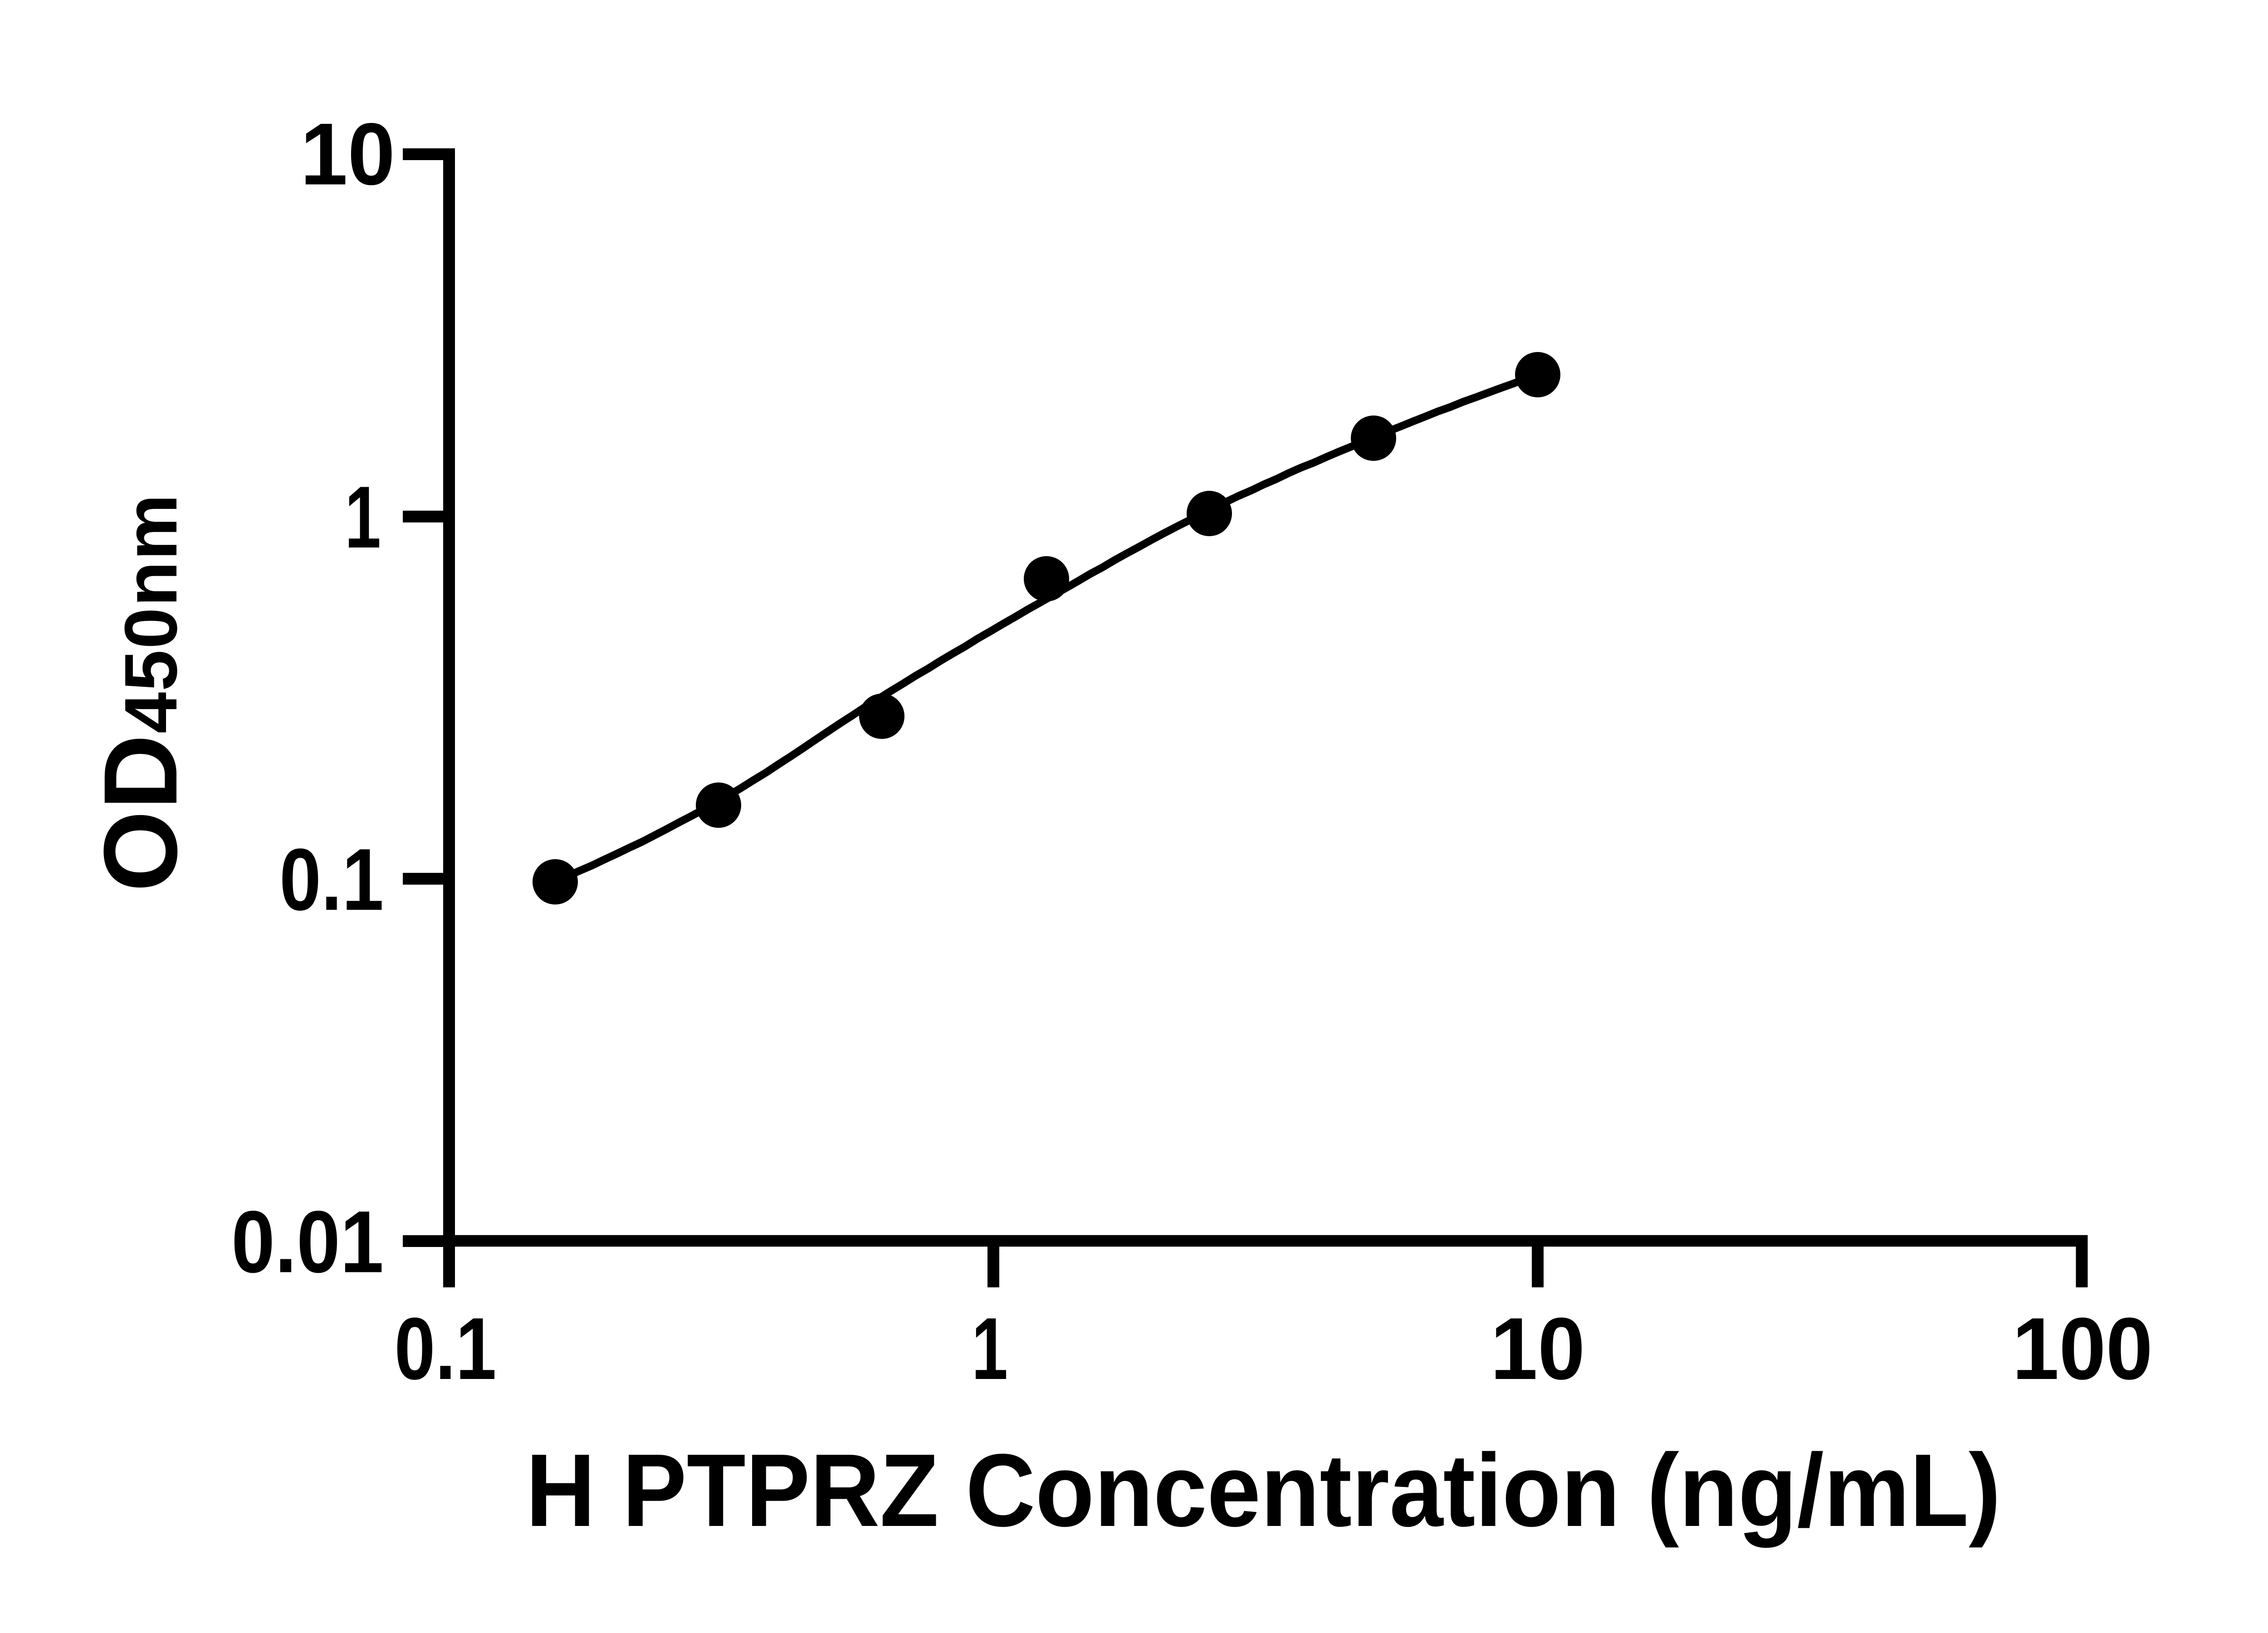  Describe the element at coordinates (1264, 1490) in the screenshot. I see `svg-text: H PTPRZ Concentration (ng/mL)` at that location.